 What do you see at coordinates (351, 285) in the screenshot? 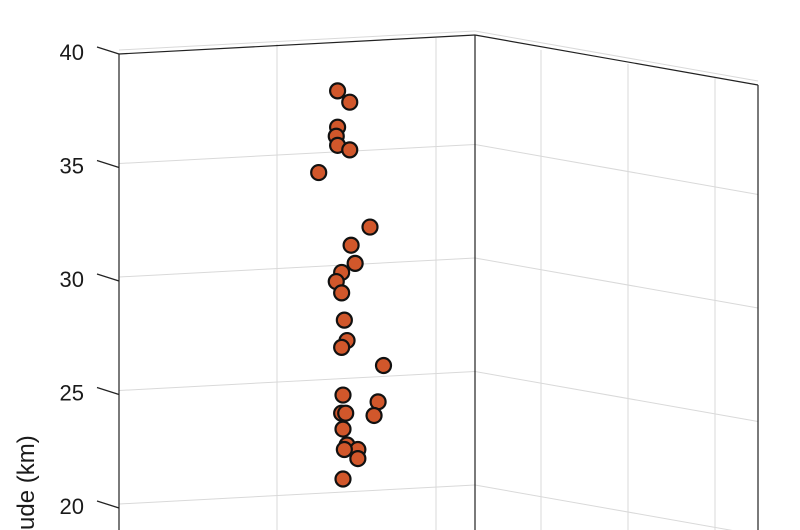
I see `data-points` at bounding box center [351, 285].